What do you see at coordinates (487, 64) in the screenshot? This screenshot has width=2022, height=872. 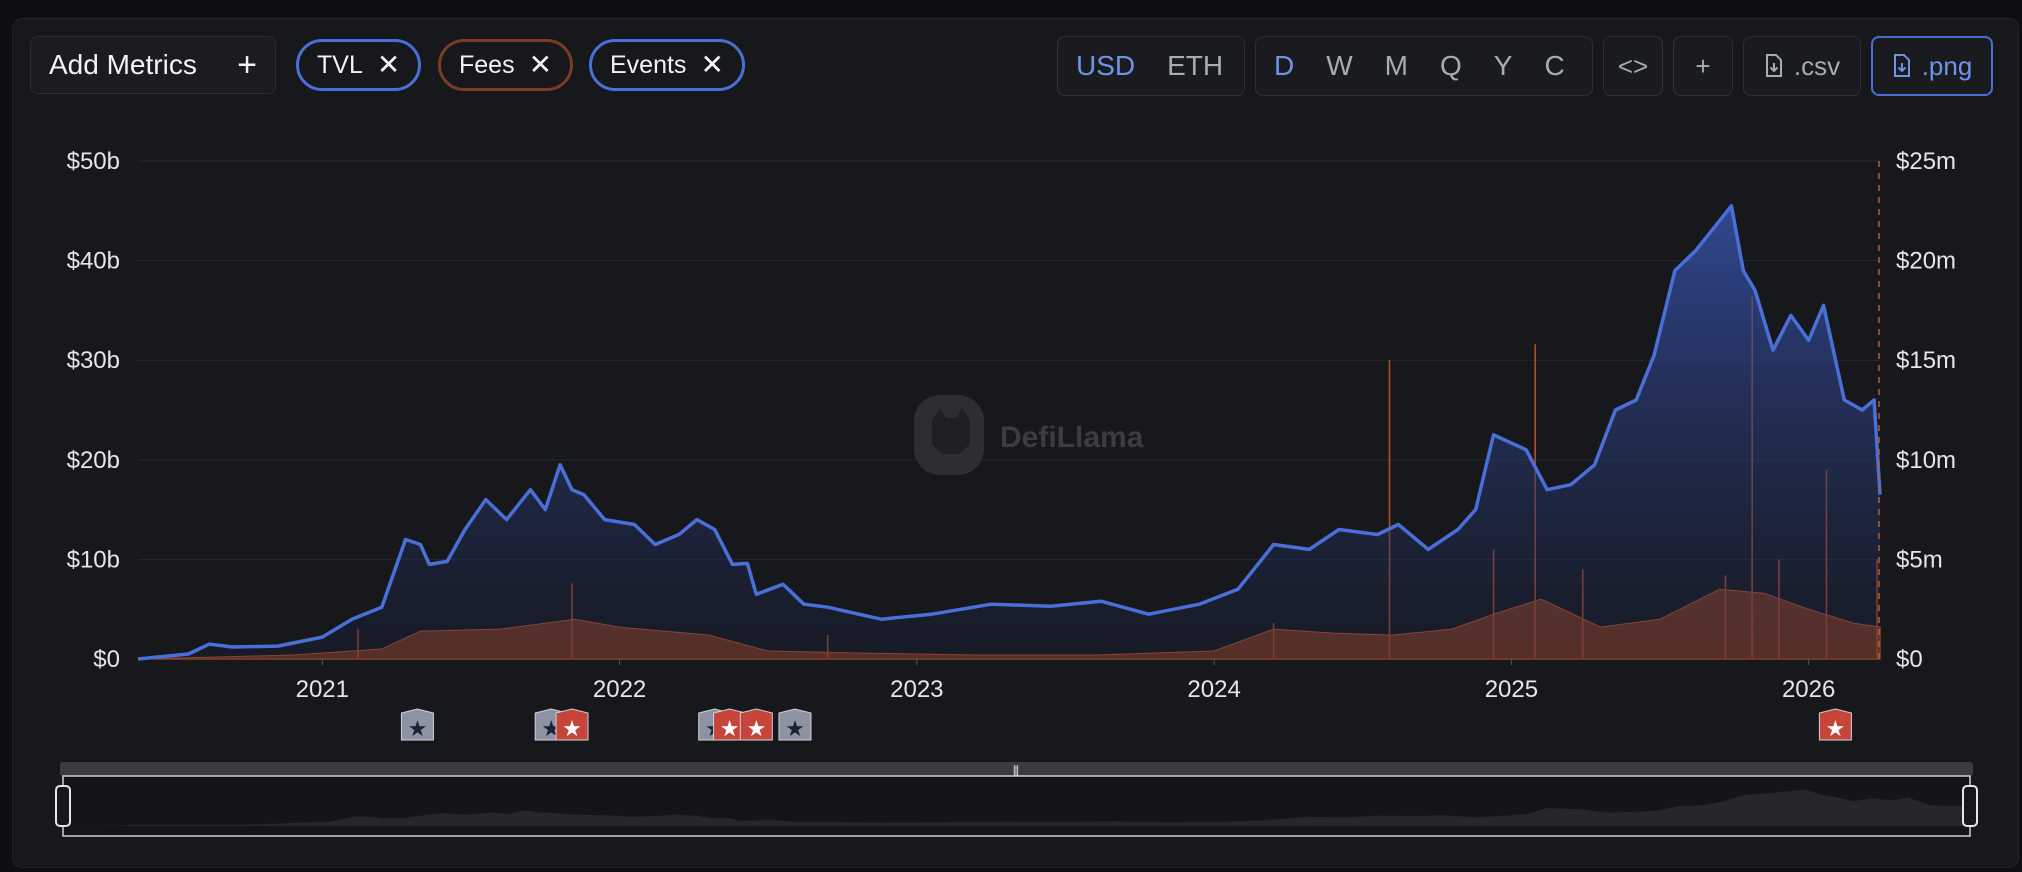 I see `metric-pill-label: Fees` at bounding box center [487, 64].